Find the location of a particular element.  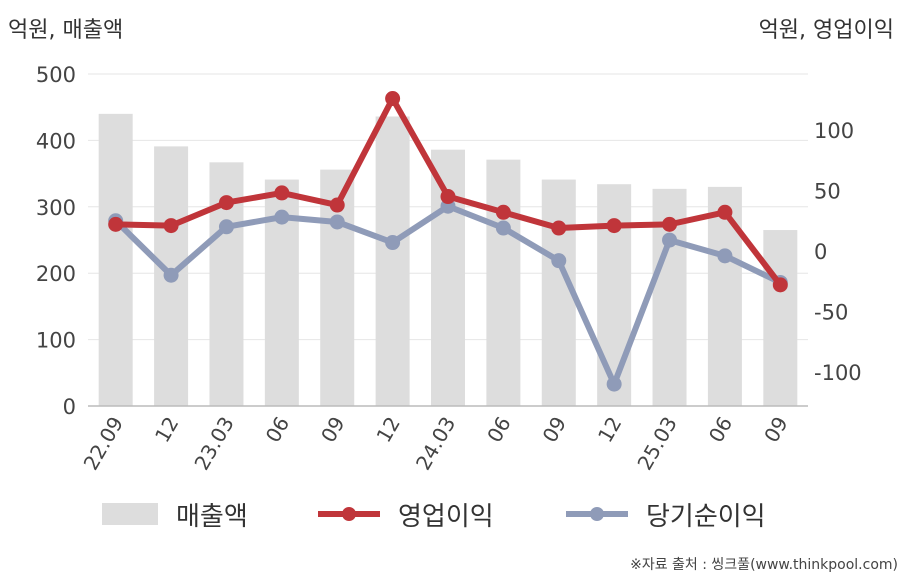

legend-swatch-sales is located at coordinates (130, 514).